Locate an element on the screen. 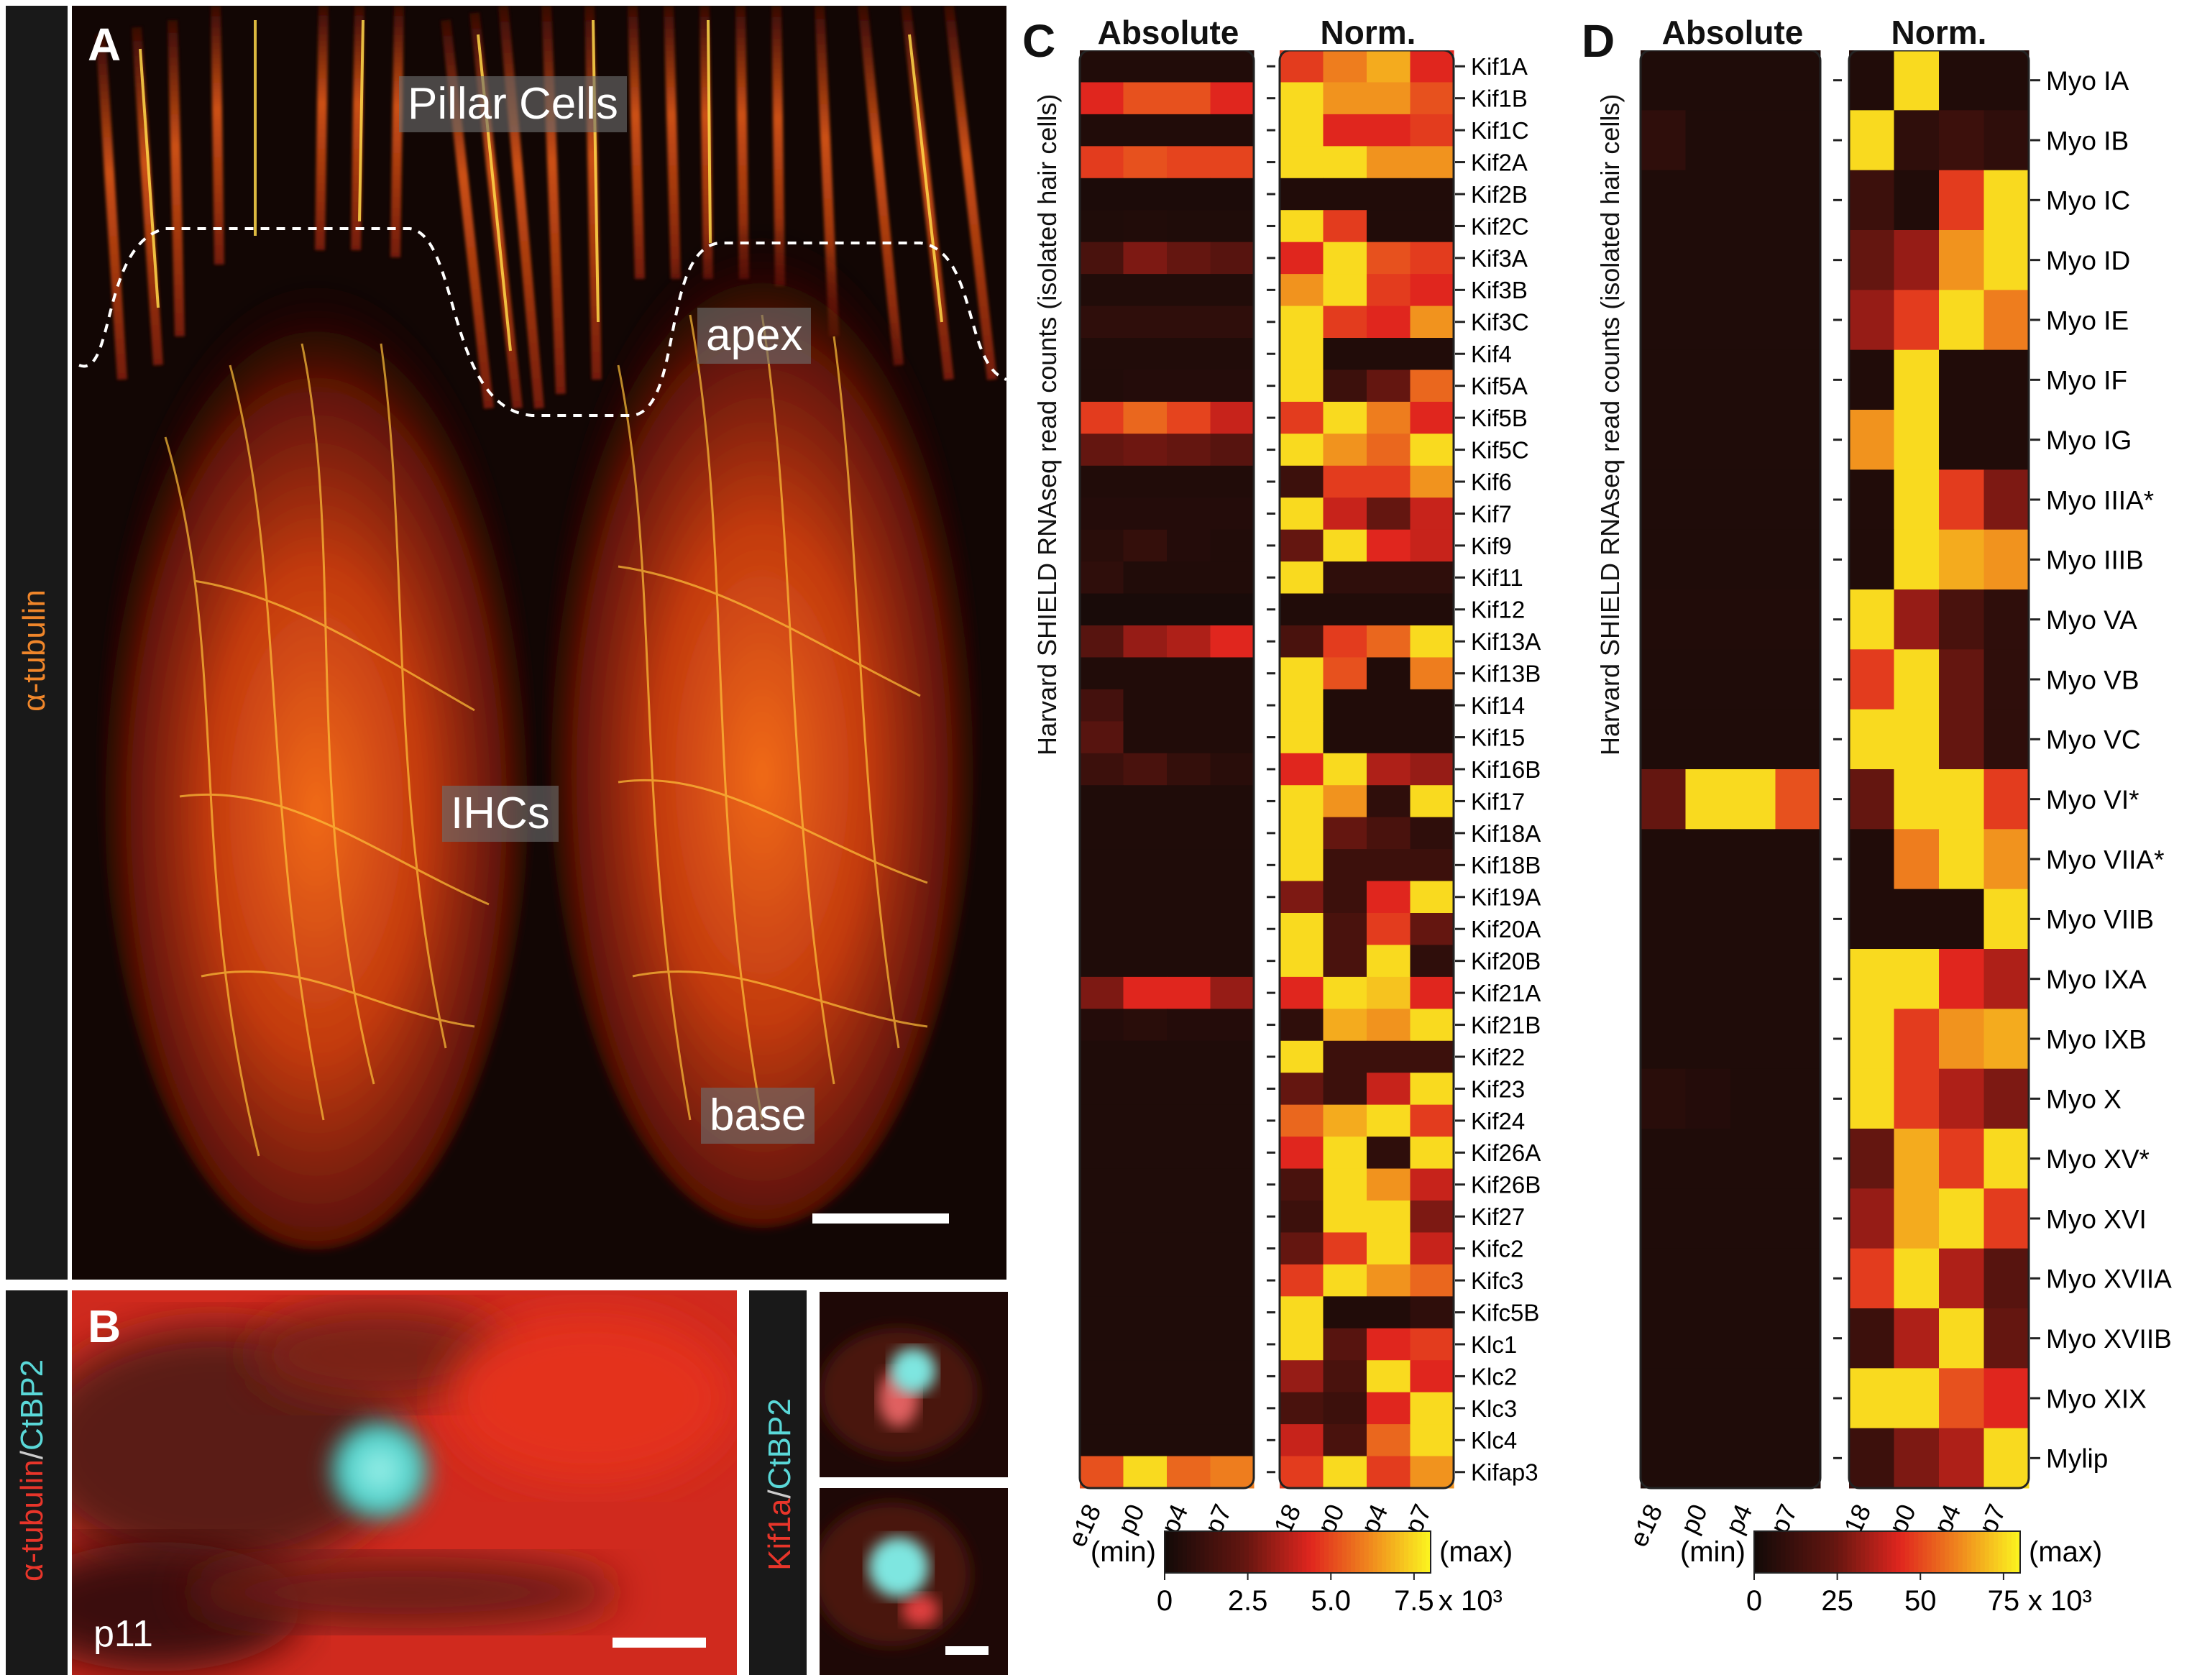 This screenshot has height=1680, width=2197. d-abs-block is located at coordinates (1731, 769).